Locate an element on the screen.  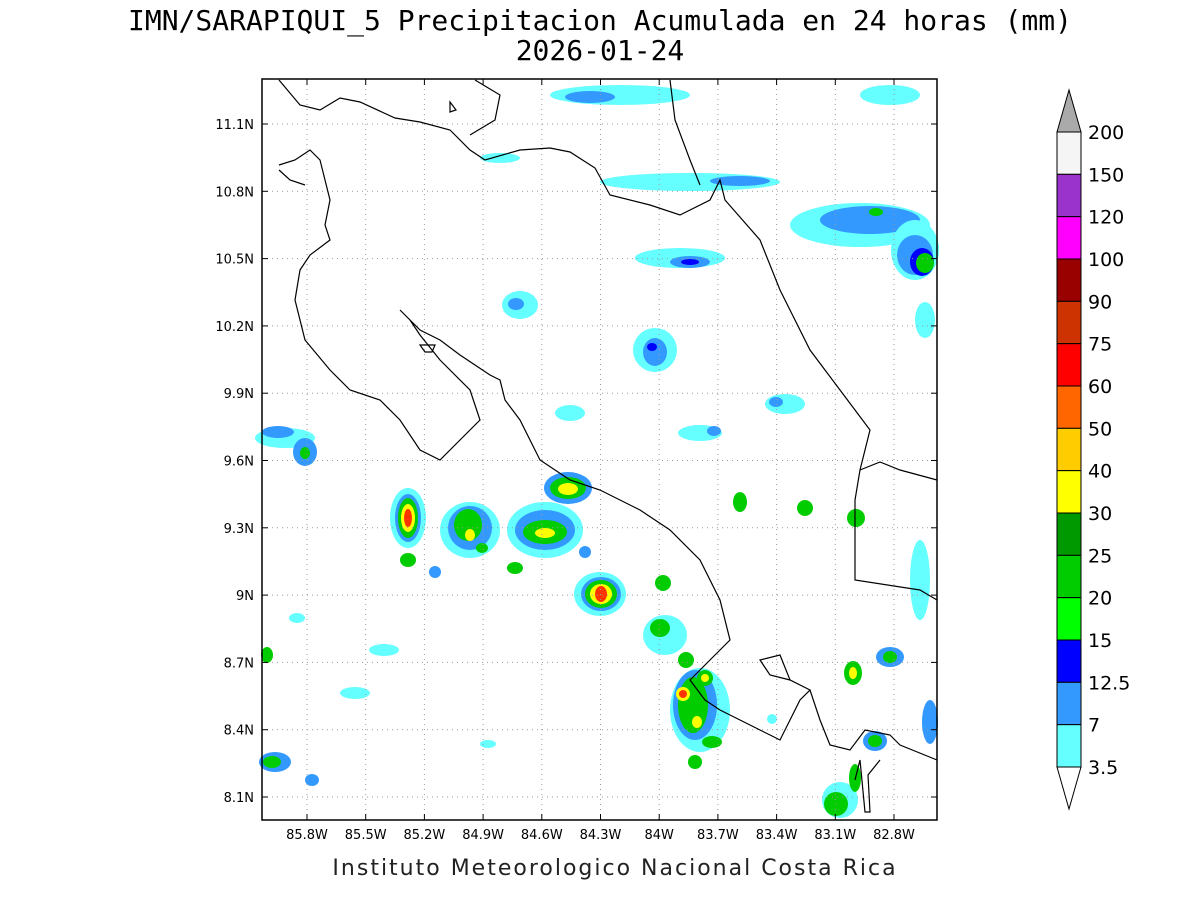
lat-tick-label: 11.1N is located at coordinates (234, 125).